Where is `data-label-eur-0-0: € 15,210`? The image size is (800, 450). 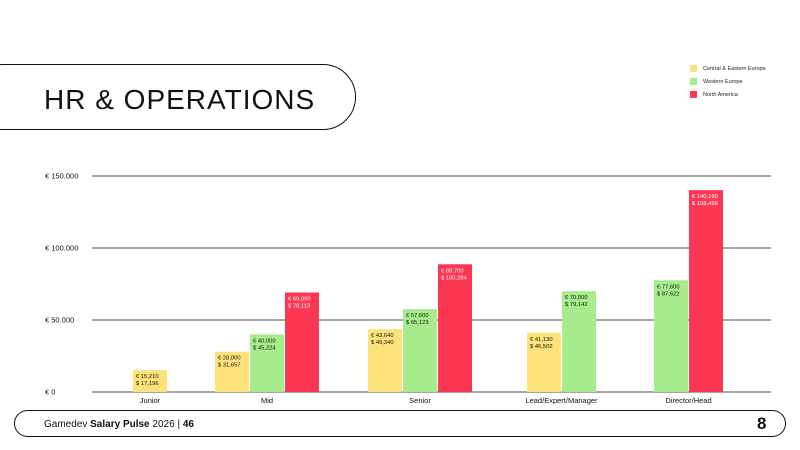
data-label-eur-0-0: € 15,210 is located at coordinates (147, 377).